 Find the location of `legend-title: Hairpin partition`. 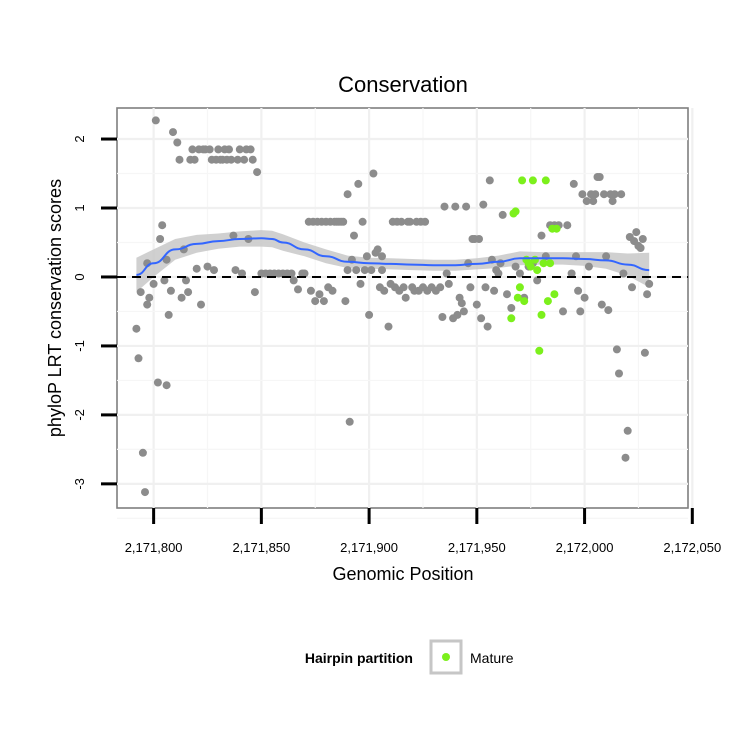

legend-title: Hairpin partition is located at coordinates (359, 658).